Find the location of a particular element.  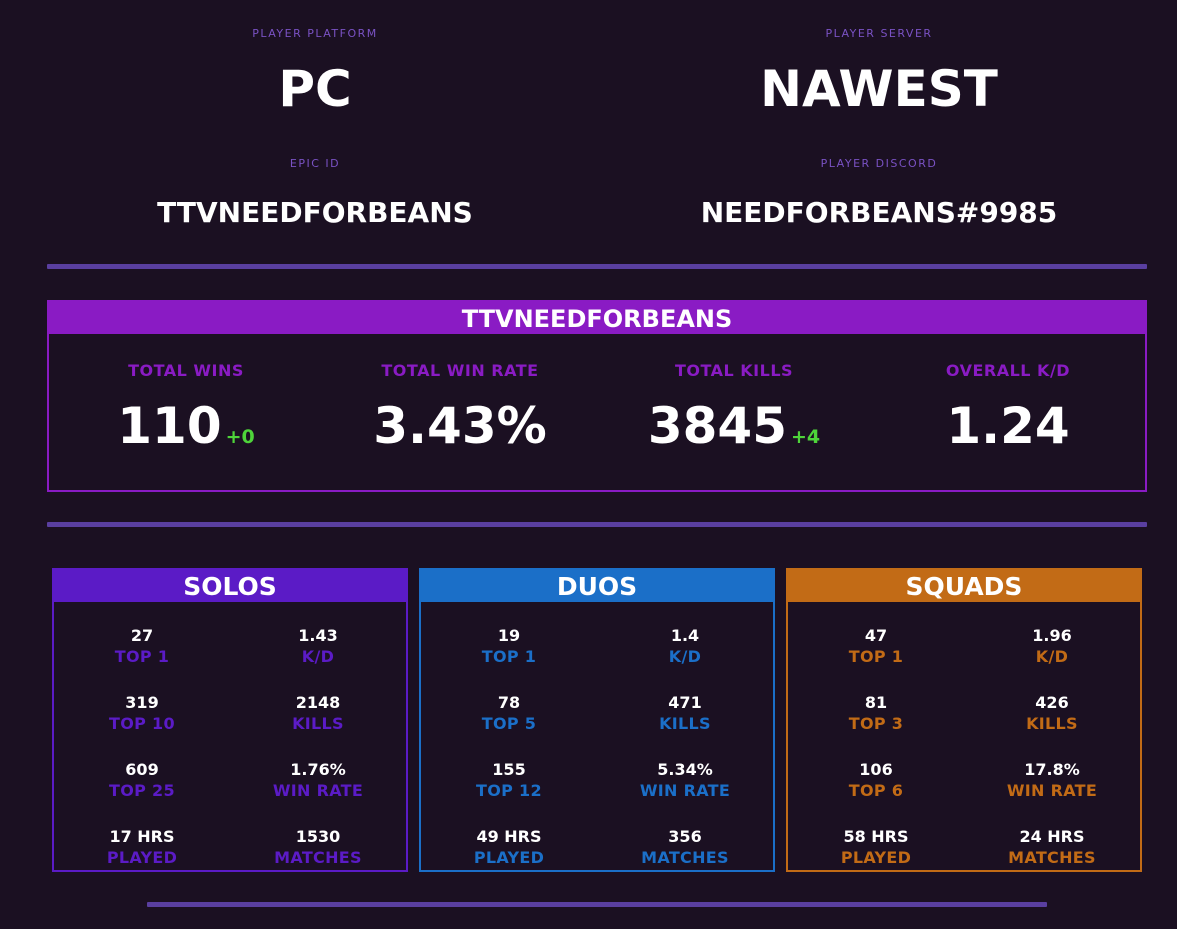

stat-value: 3845 +4 is located at coordinates (734, 431).